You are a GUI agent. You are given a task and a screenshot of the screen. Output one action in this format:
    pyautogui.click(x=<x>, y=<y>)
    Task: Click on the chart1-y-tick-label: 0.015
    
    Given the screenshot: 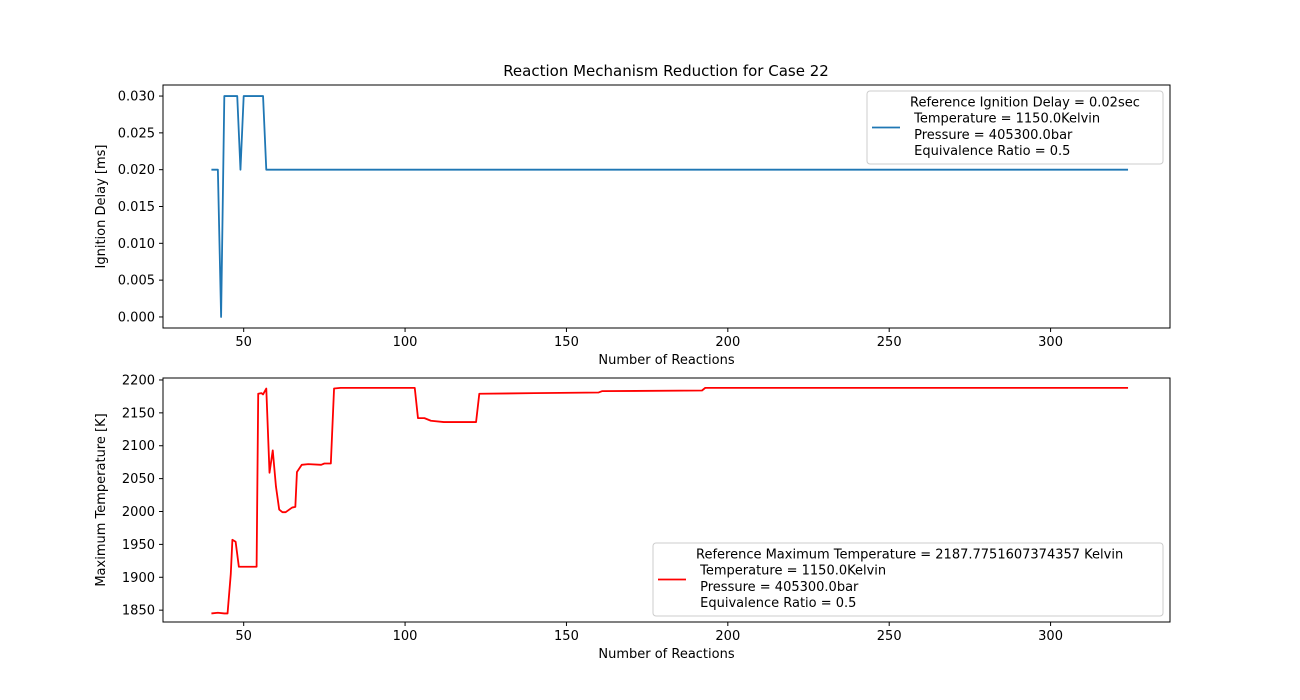 What is the action you would take?
    pyautogui.click(x=136, y=207)
    